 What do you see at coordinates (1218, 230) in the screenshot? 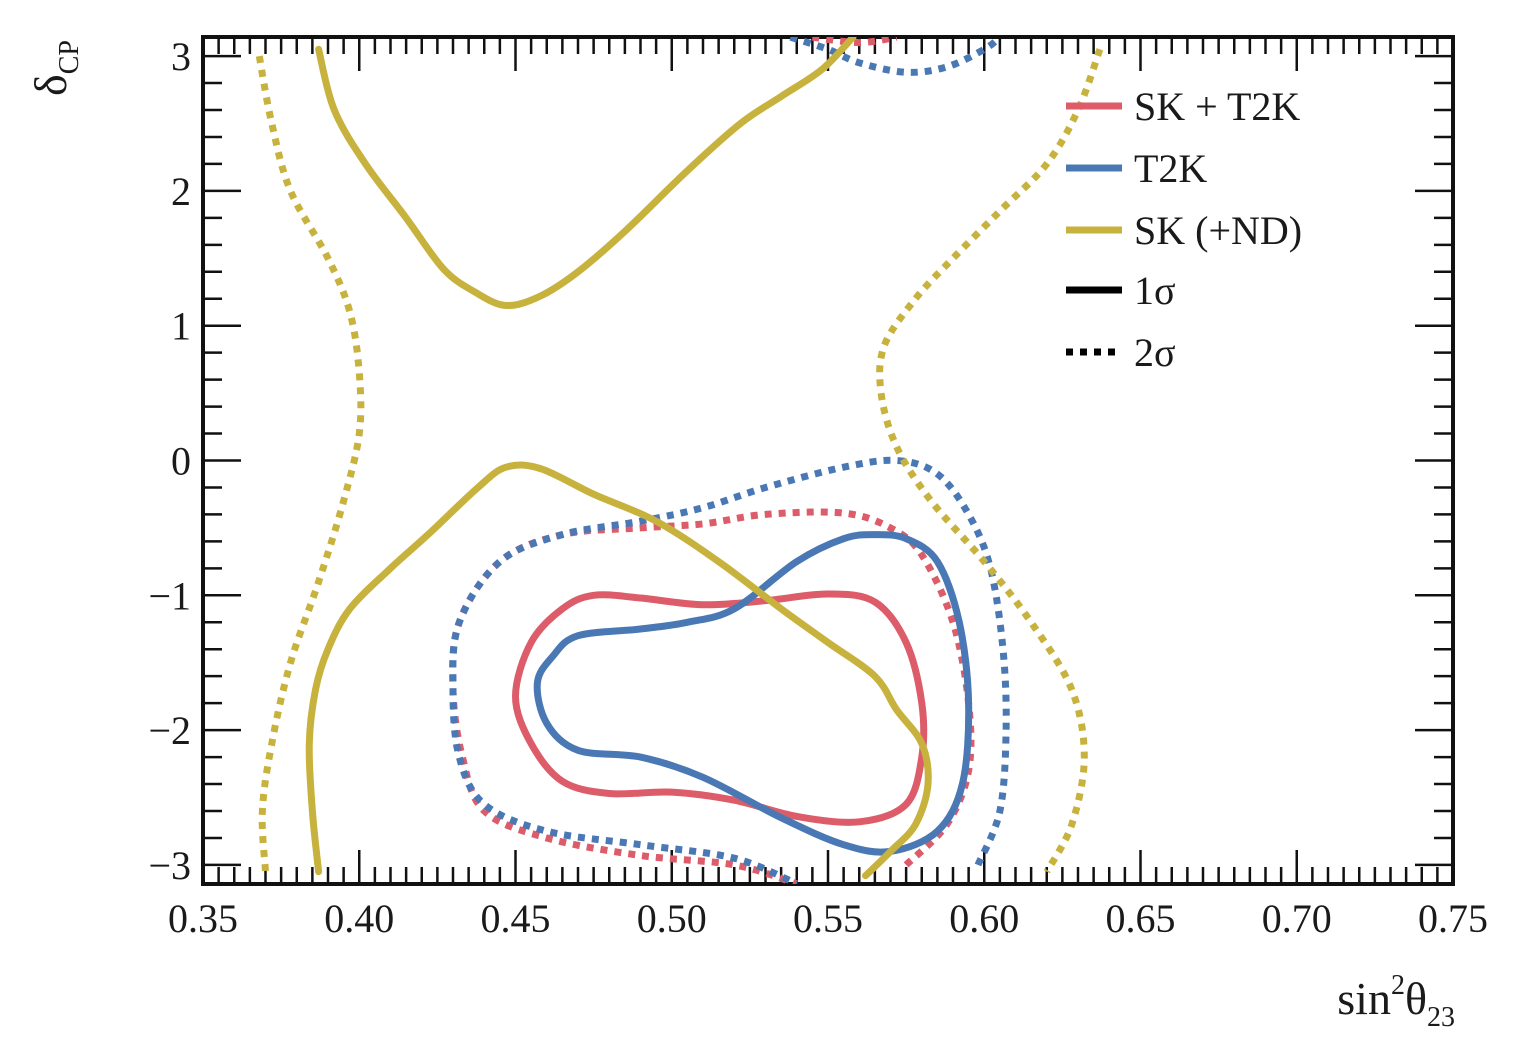
I see `legend-label: SK (+ND)` at bounding box center [1218, 230].